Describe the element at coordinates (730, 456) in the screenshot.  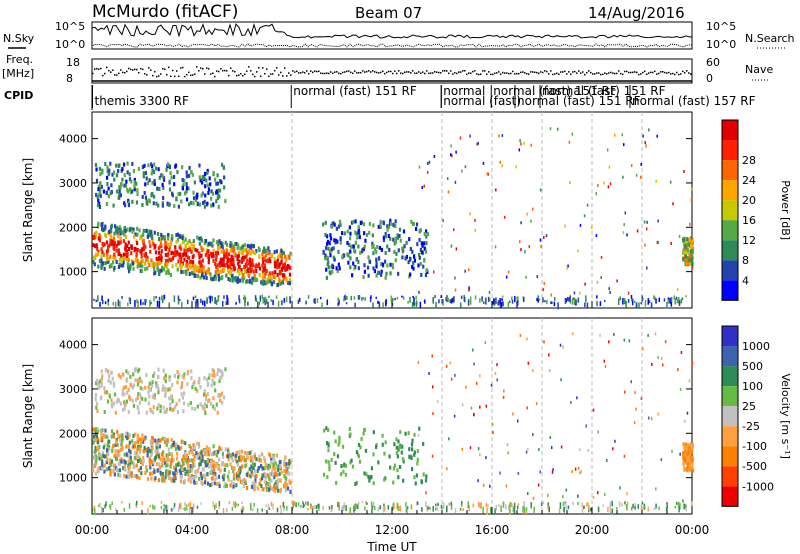
I see `colorbar-segment` at that location.